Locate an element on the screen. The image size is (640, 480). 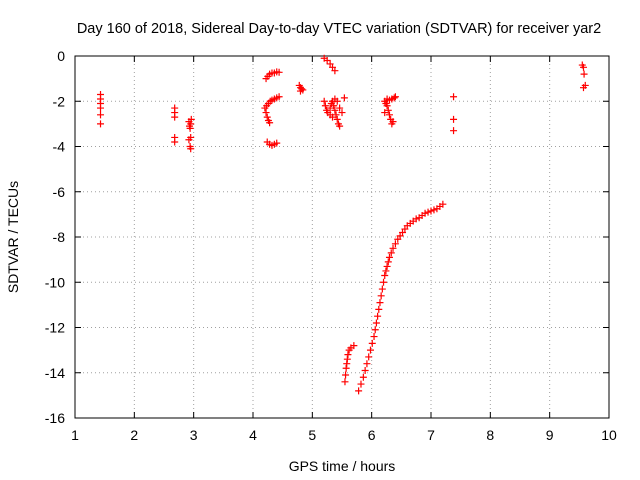
y-tick-label: -4 is located at coordinates (59, 147).